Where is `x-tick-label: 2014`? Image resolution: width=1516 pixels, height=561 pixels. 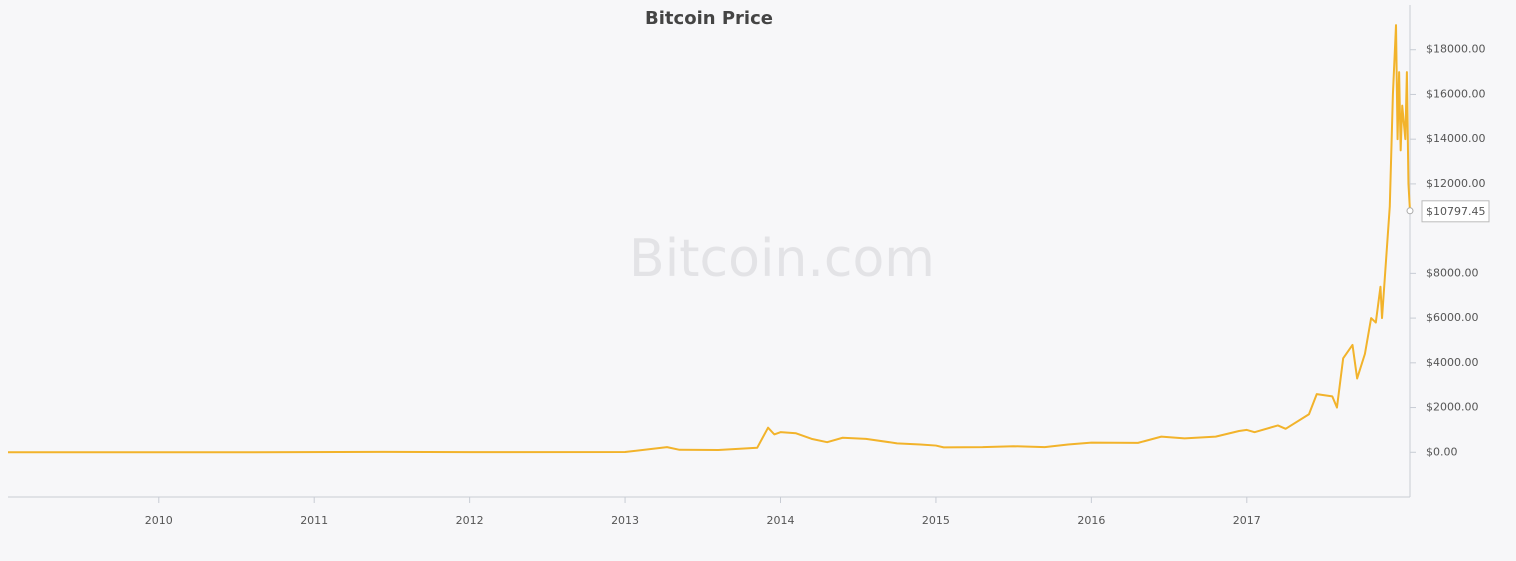 x-tick-label: 2014 is located at coordinates (780, 520).